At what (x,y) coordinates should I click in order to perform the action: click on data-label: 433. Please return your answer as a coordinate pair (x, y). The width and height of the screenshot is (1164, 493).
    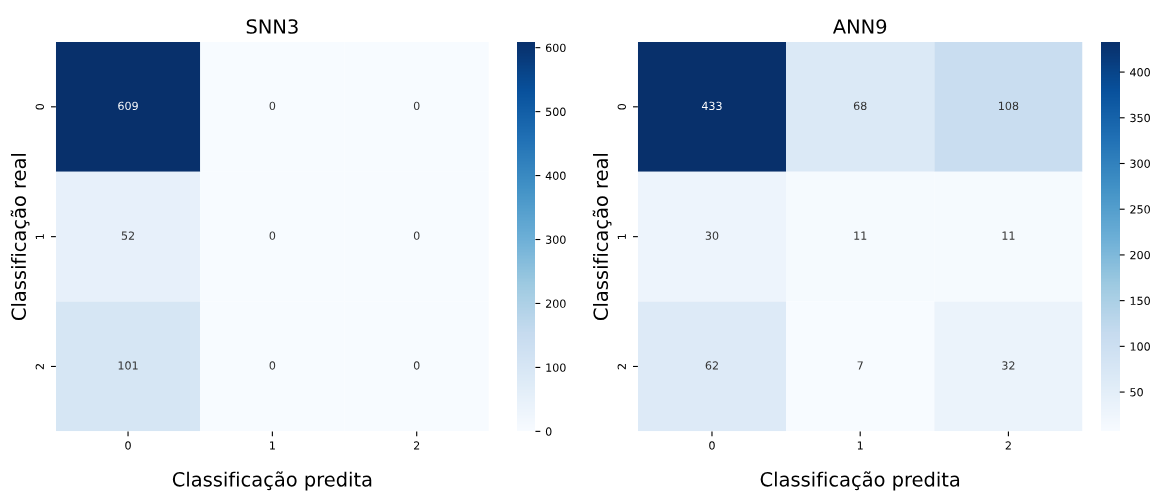
    Looking at the image, I should click on (711, 106).